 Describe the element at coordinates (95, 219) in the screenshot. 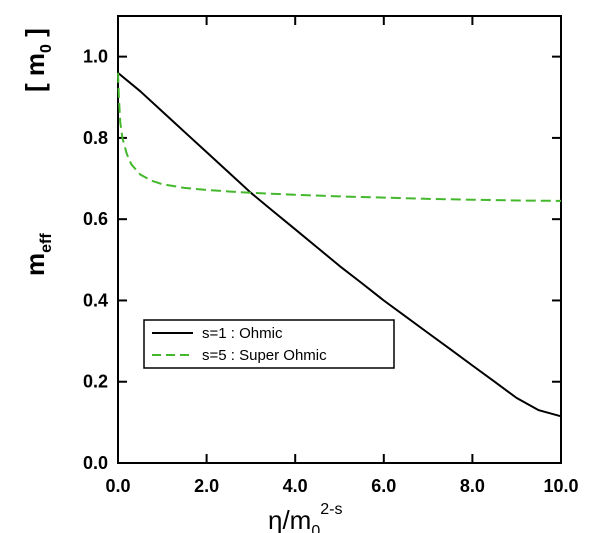

I see `y-tick-label: 0.6` at that location.